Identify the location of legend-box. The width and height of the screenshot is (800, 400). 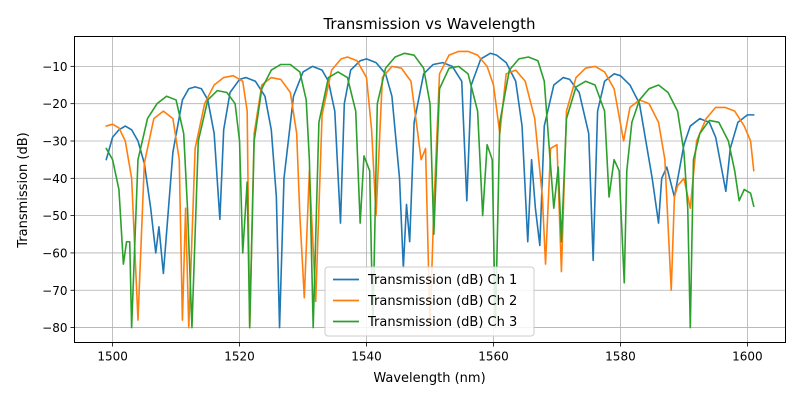
(429, 301).